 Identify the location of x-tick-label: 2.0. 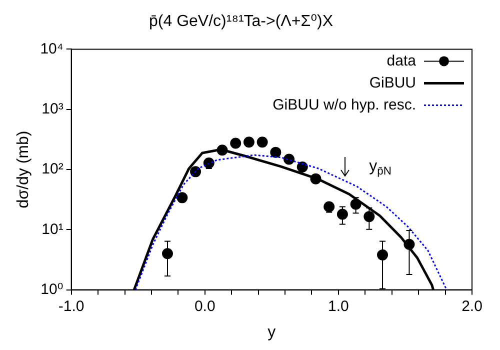
(472, 306).